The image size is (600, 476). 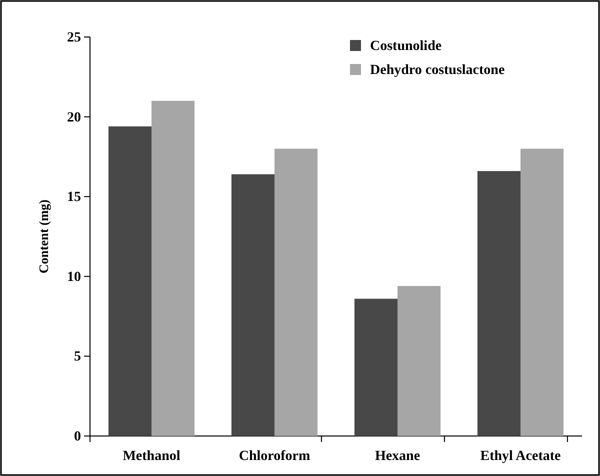 What do you see at coordinates (77, 357) in the screenshot?
I see `y-tick-label: 5` at bounding box center [77, 357].